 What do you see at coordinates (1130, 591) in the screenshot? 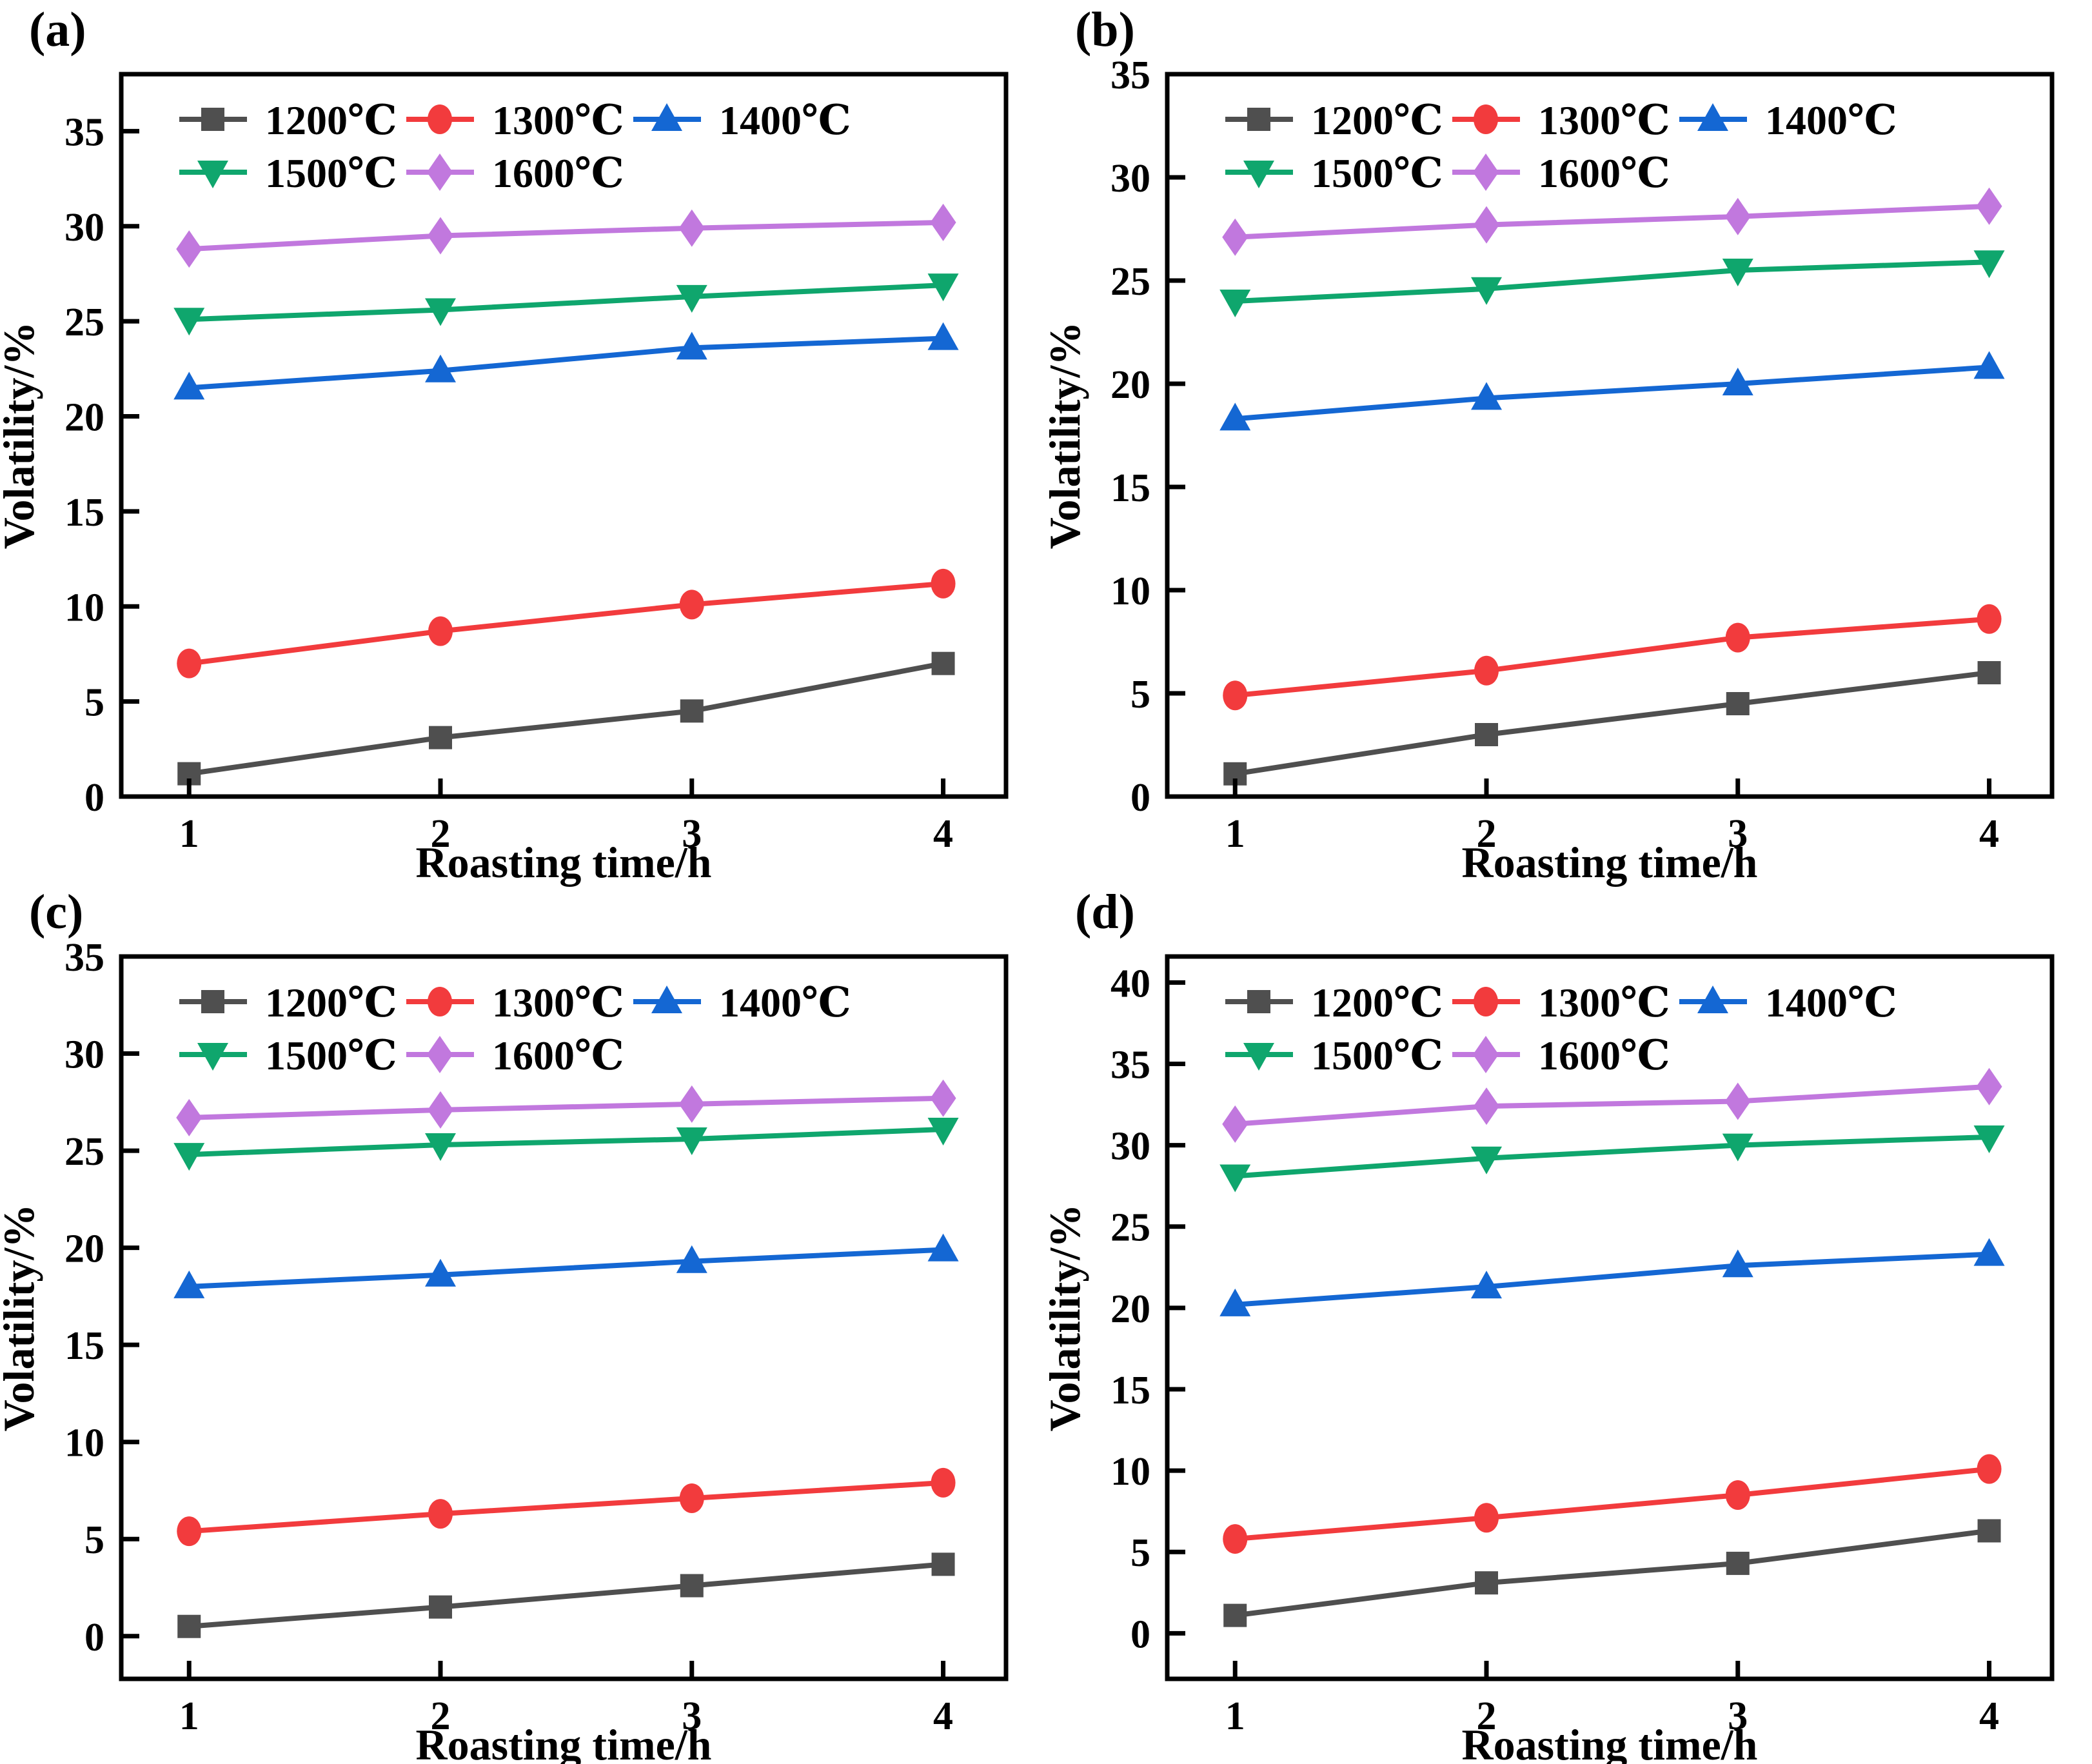
I see `y-tick-label: 10` at bounding box center [1130, 591].